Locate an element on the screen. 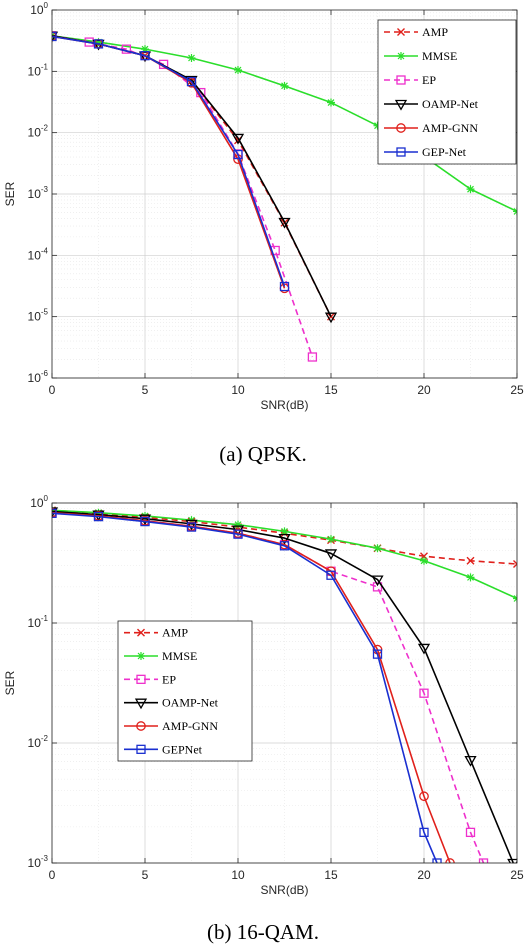 The width and height of the screenshot is (526, 944). legend-label: AMP-GNN is located at coordinates (190, 726).